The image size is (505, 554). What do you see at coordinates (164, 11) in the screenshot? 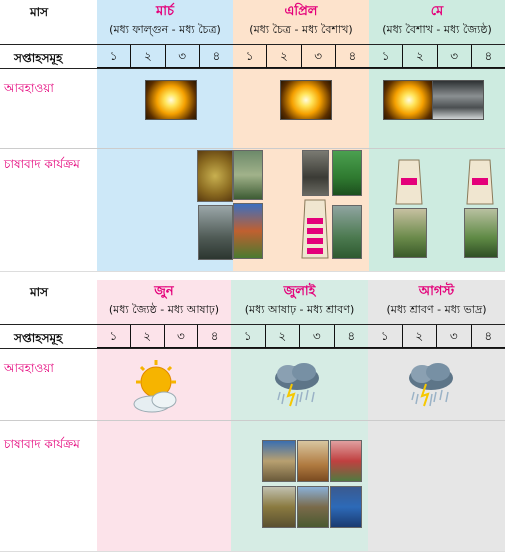
I see `month-name: মার্চ` at bounding box center [164, 11].